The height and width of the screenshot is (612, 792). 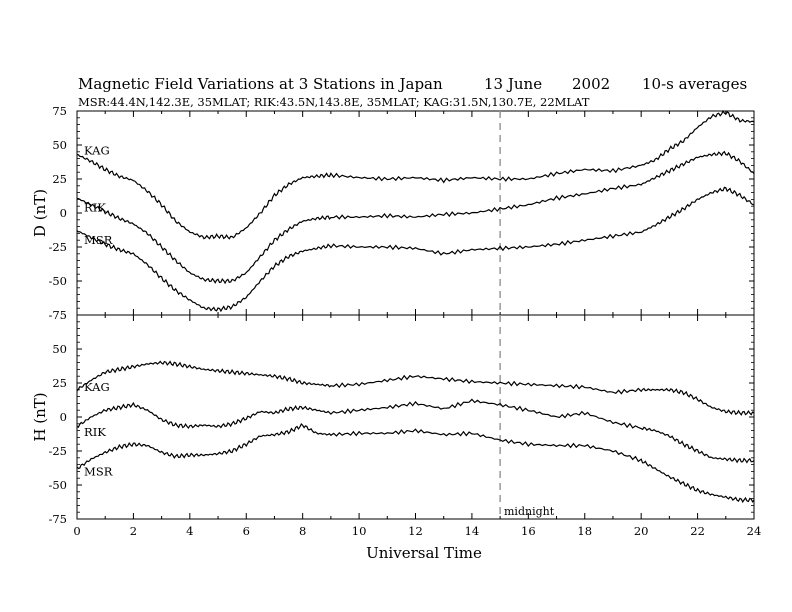 I want to click on y-axis-label: D (nT), so click(x=40, y=213).